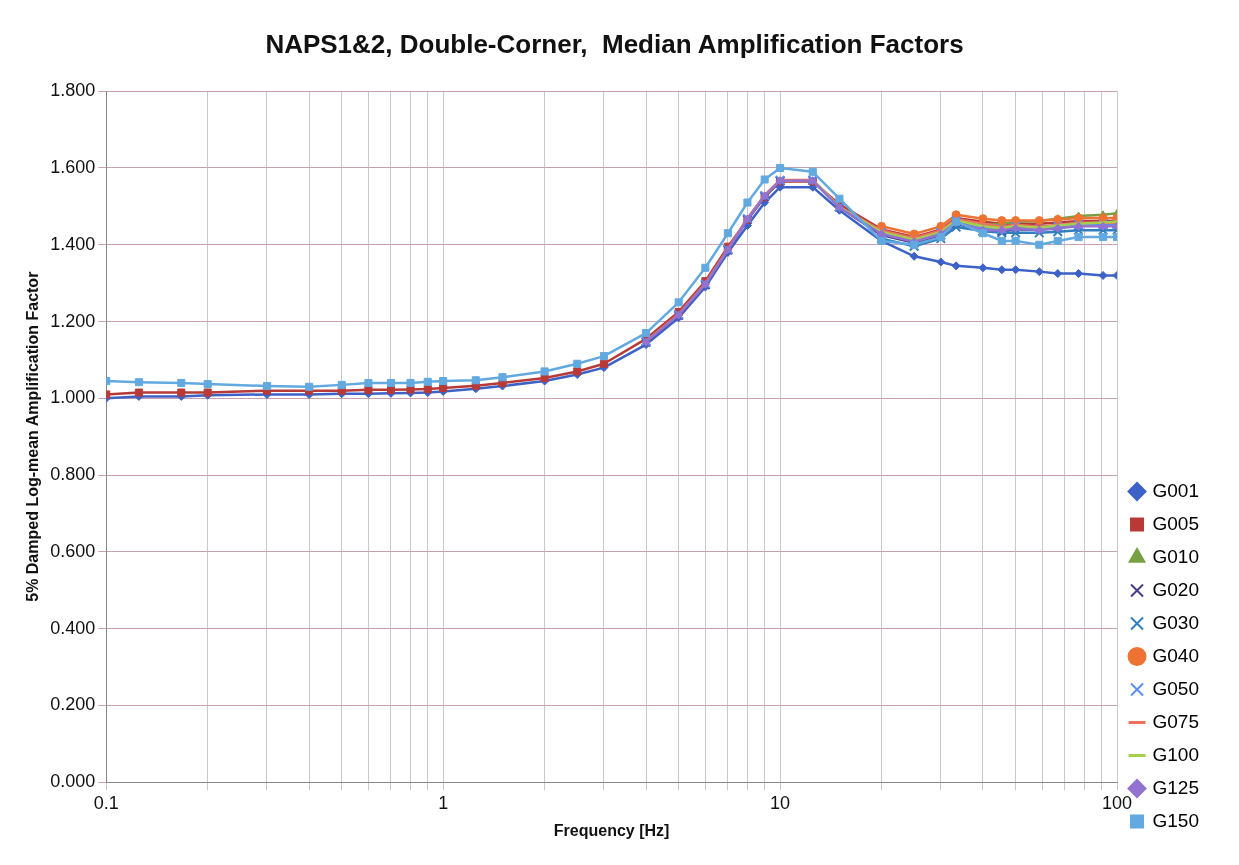  What do you see at coordinates (106, 802) in the screenshot?
I see `x-tick-label: 0.1` at bounding box center [106, 802].